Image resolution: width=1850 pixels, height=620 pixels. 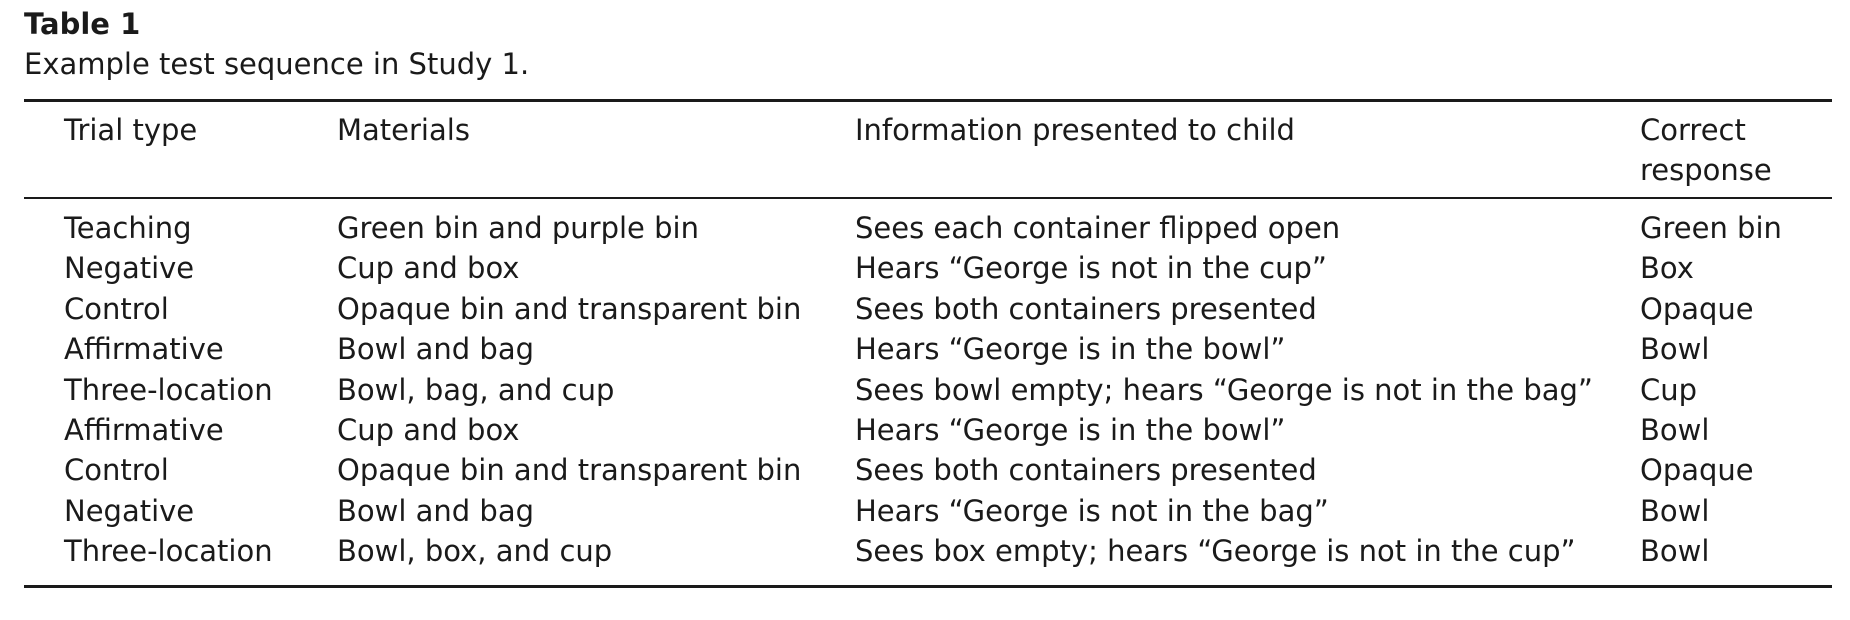 I want to click on materials-cell: Green bin and purple bin, so click(x=518, y=228).